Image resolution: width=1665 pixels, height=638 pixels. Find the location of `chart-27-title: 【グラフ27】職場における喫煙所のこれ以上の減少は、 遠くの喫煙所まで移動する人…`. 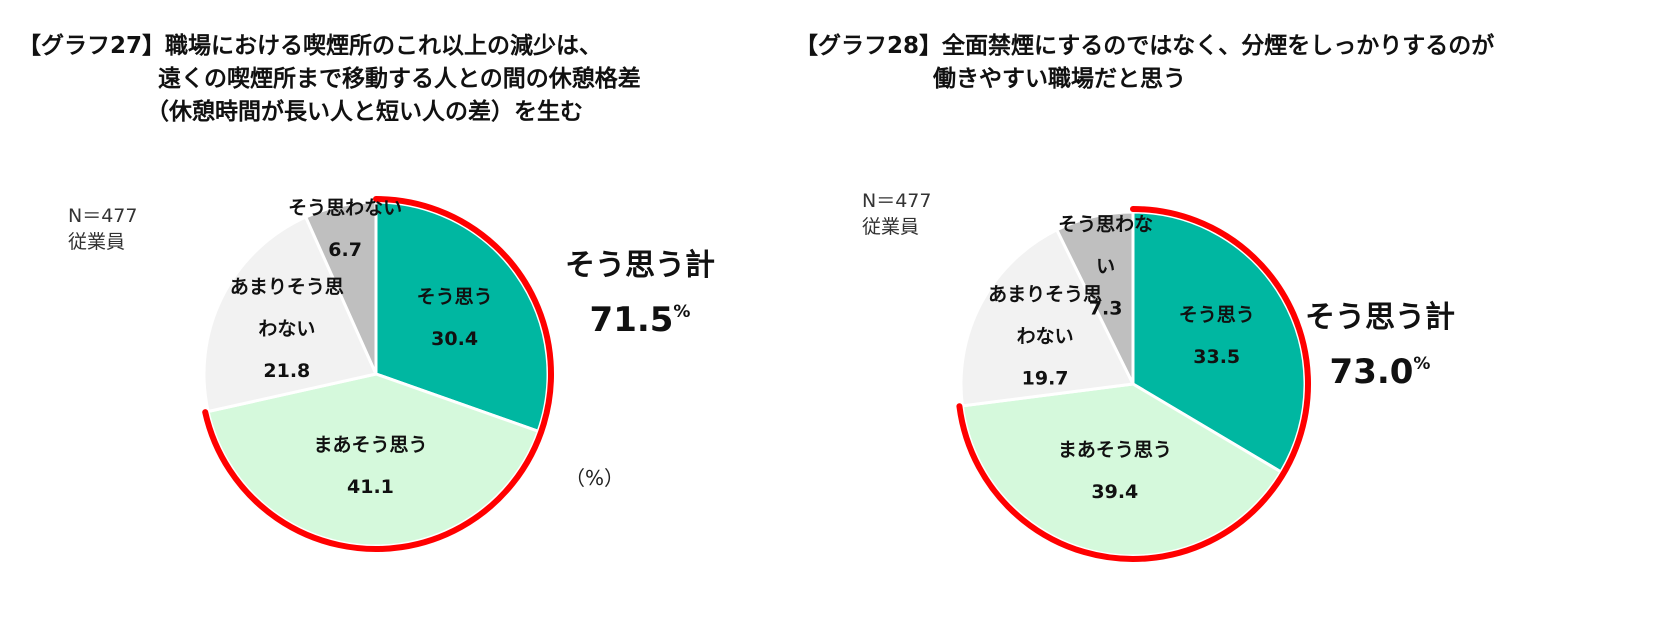

chart-27-title: 【グラフ27】職場における喫煙所のこれ以上の減少は、 遠くの喫煙所まで移動する人… is located at coordinates (329, 79).